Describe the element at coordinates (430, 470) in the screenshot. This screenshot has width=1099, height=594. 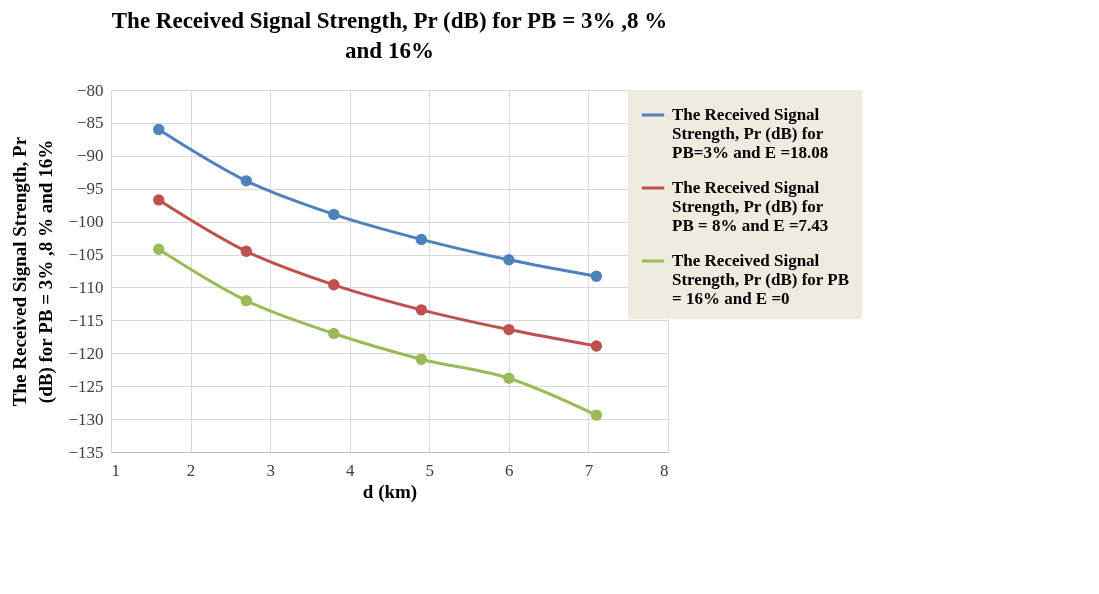
I see `x-tick-label: 5` at that location.